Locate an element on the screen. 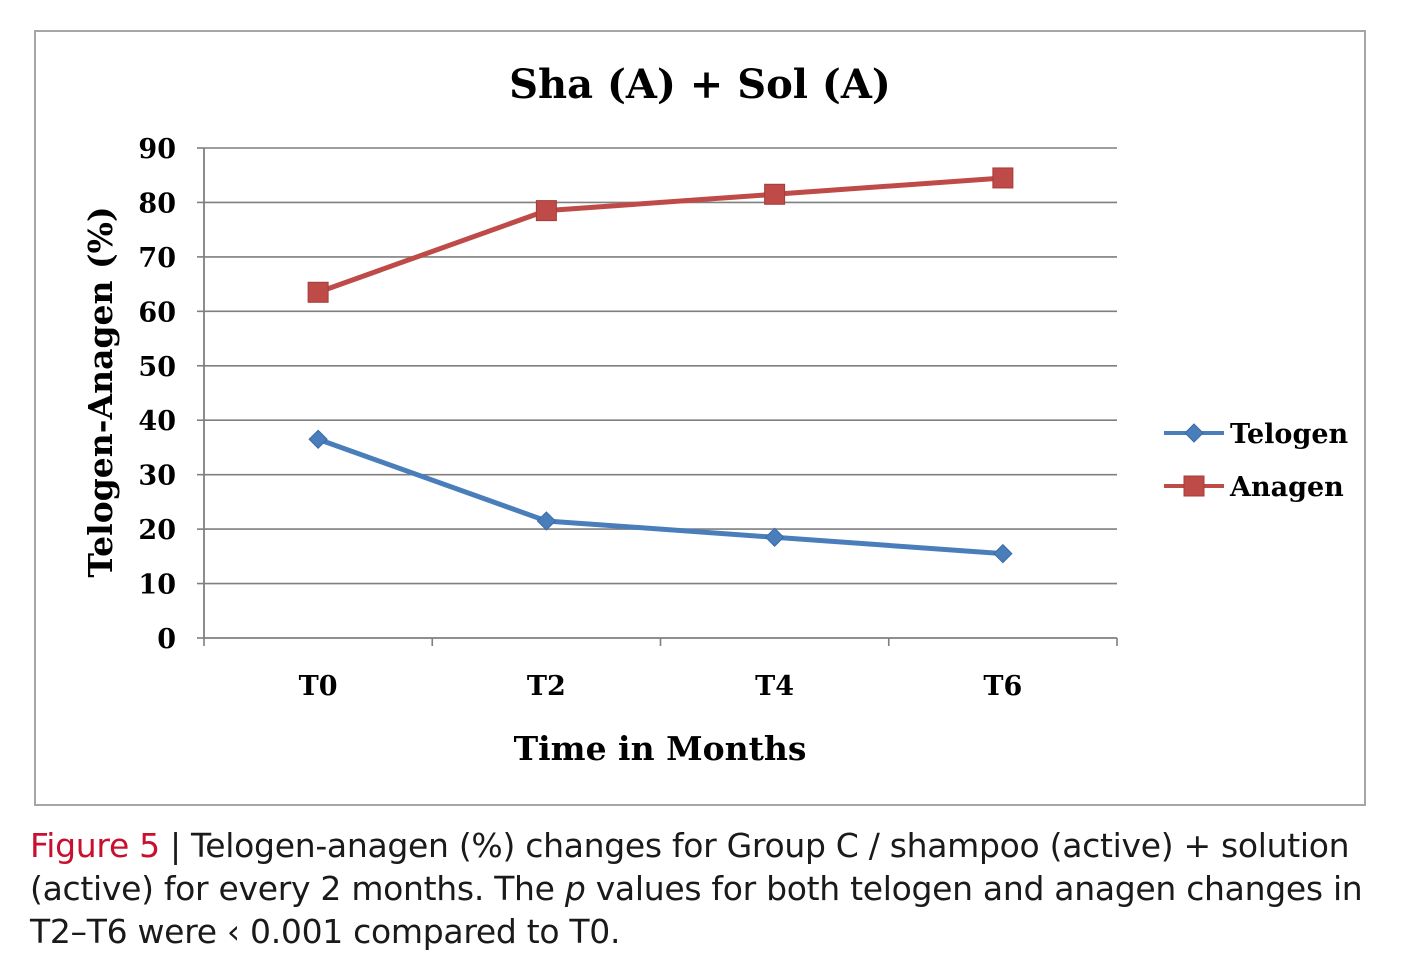  x-tick-labels: T0 T2 T4 T6 is located at coordinates (661, 686).